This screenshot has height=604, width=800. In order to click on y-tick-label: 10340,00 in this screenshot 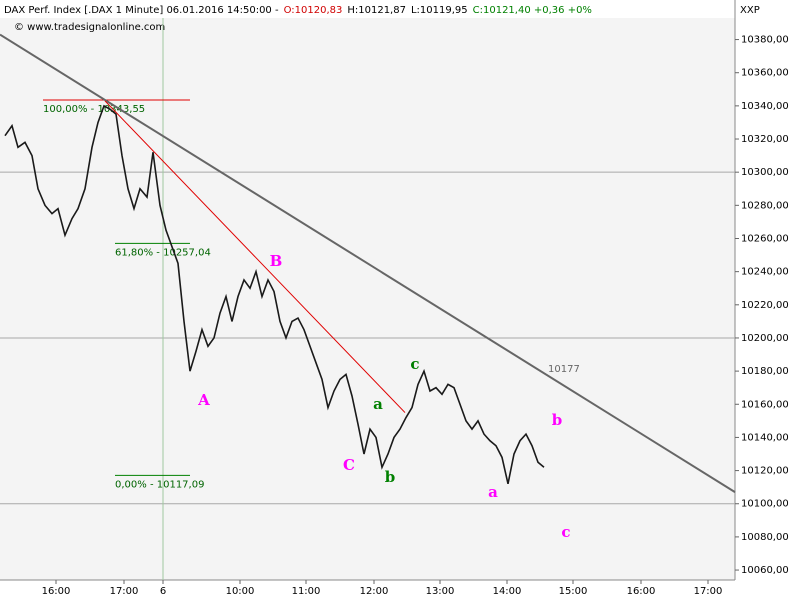, I will do `click(765, 106)`.